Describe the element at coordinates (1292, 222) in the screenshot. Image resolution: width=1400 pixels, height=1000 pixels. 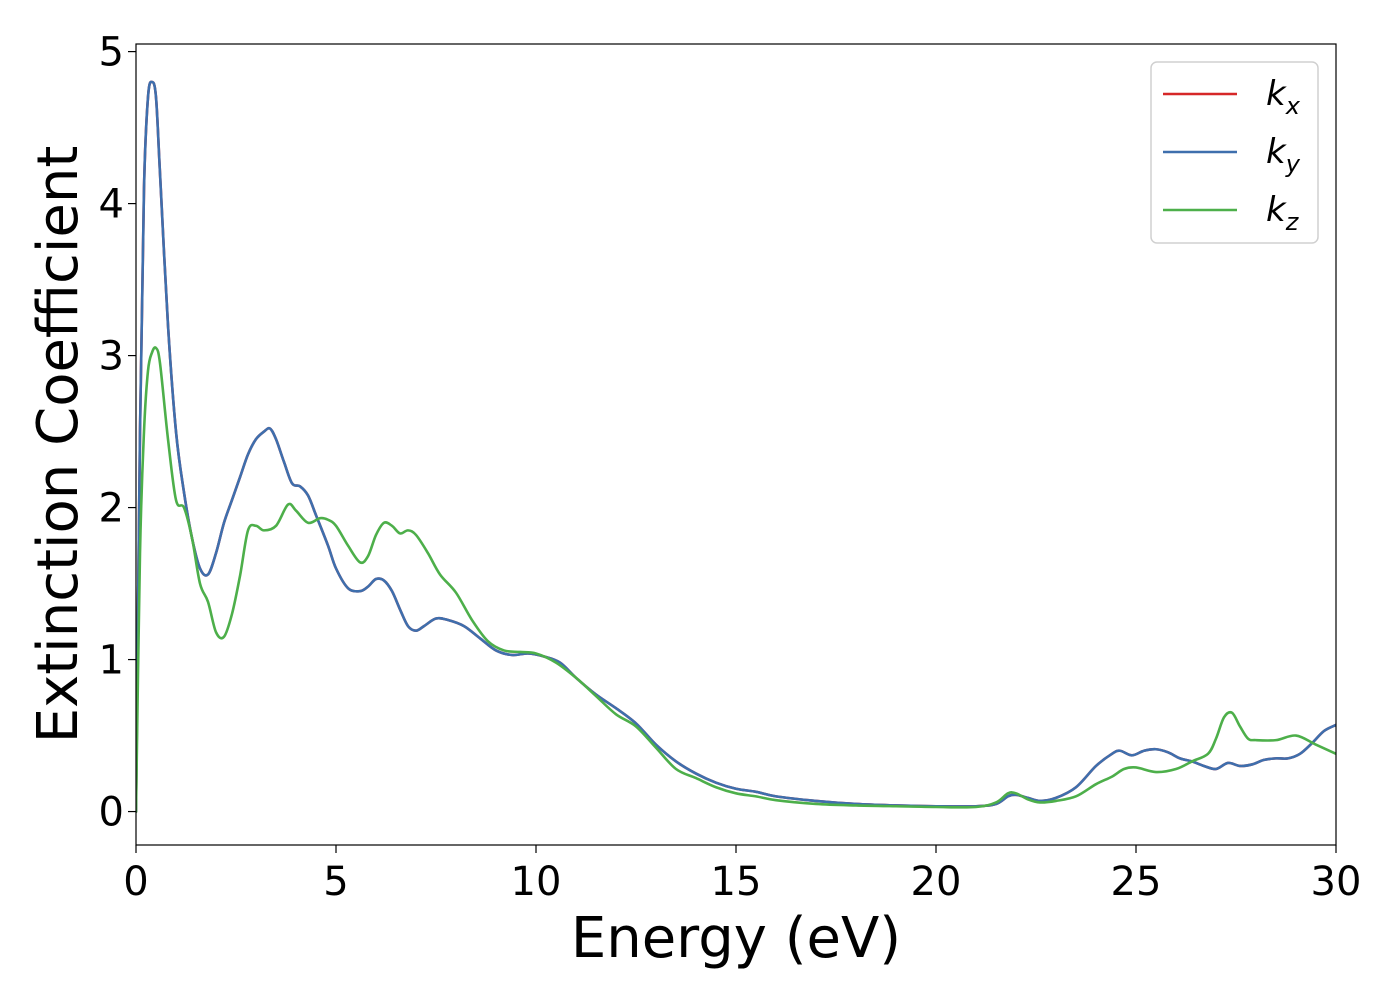
I see `legend-label-subscript: z` at that location.